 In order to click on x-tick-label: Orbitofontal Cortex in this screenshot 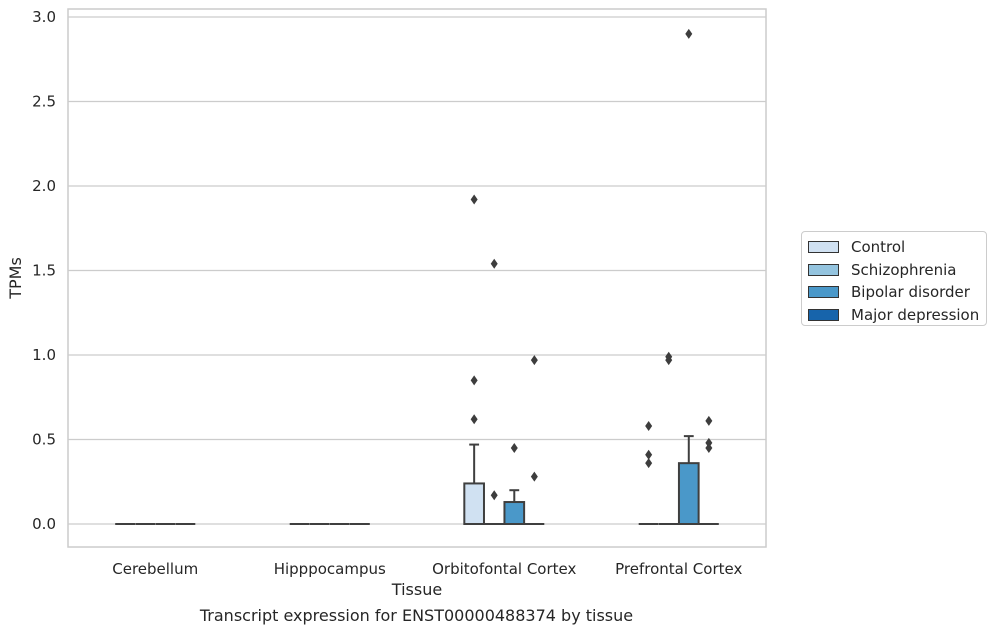, I will do `click(504, 569)`.